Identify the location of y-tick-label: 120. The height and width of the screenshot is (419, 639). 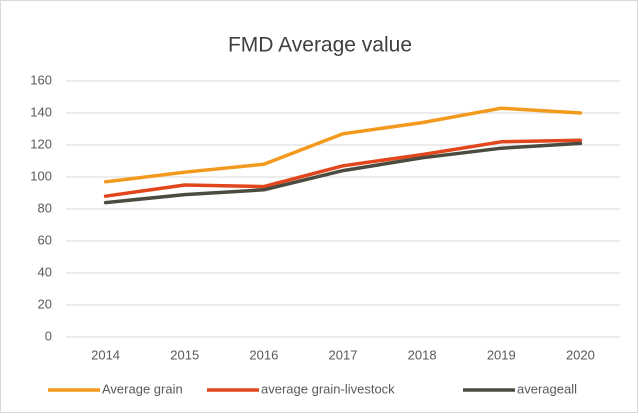
(41, 143).